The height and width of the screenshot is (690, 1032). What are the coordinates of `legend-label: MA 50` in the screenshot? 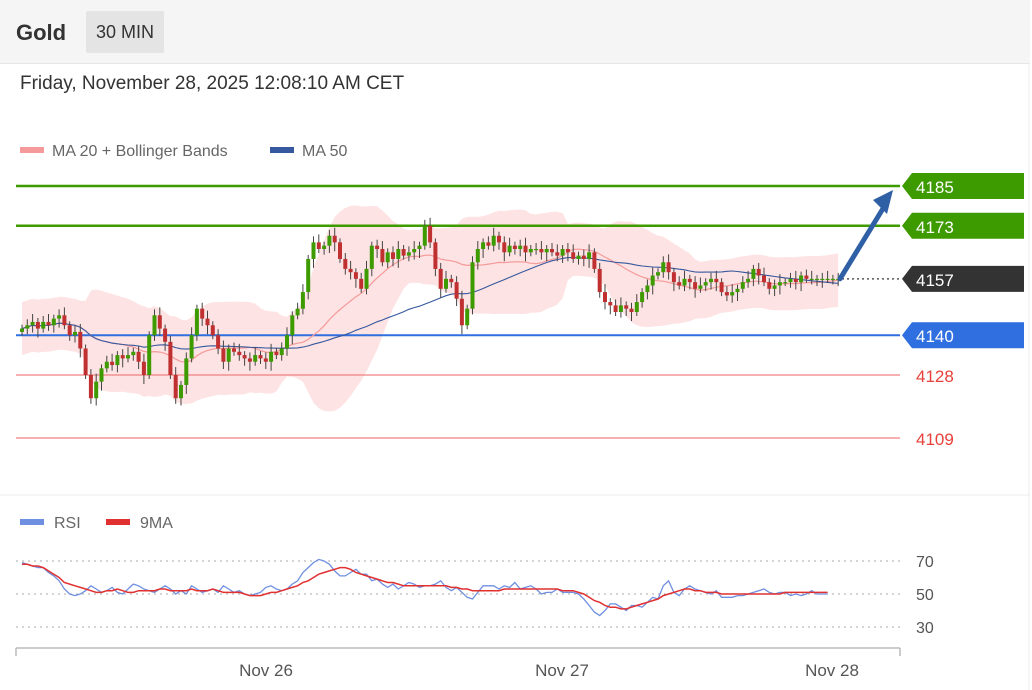 It's located at (324, 151).